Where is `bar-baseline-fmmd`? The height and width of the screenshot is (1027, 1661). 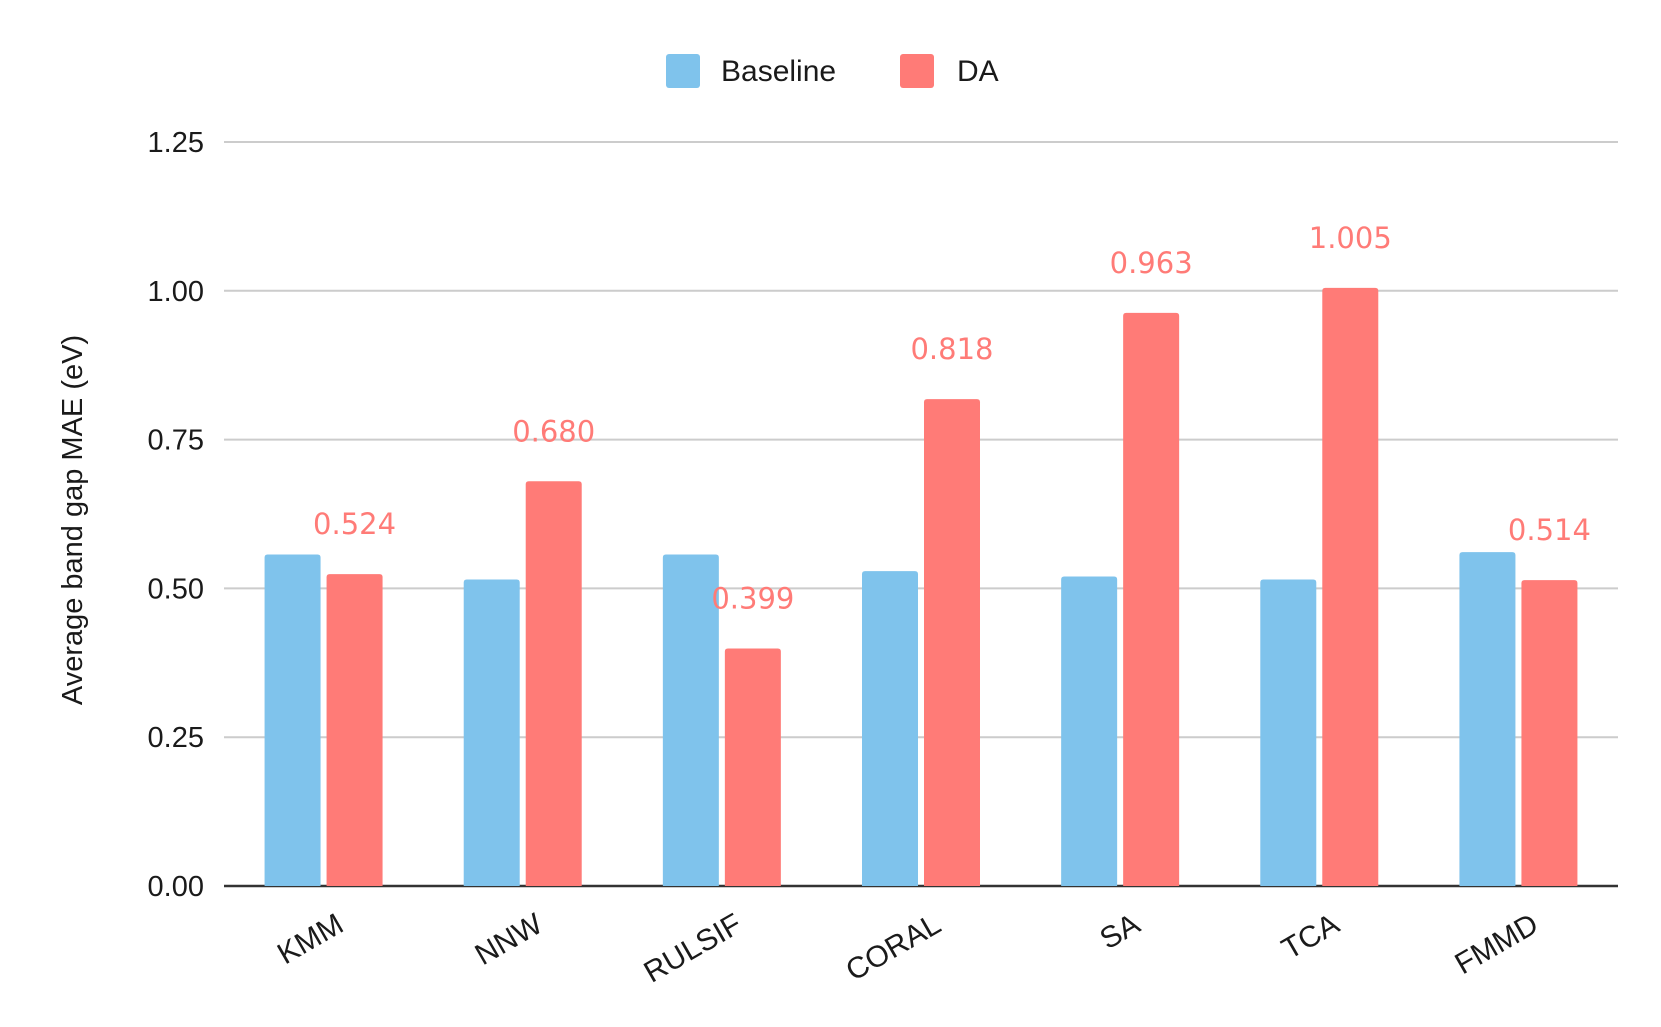
bar-baseline-fmmd is located at coordinates (1487, 719).